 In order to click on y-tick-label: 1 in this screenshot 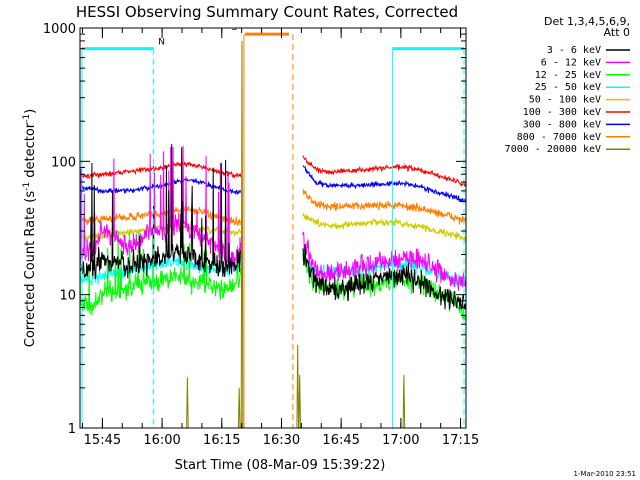, I will do `click(72, 429)`.